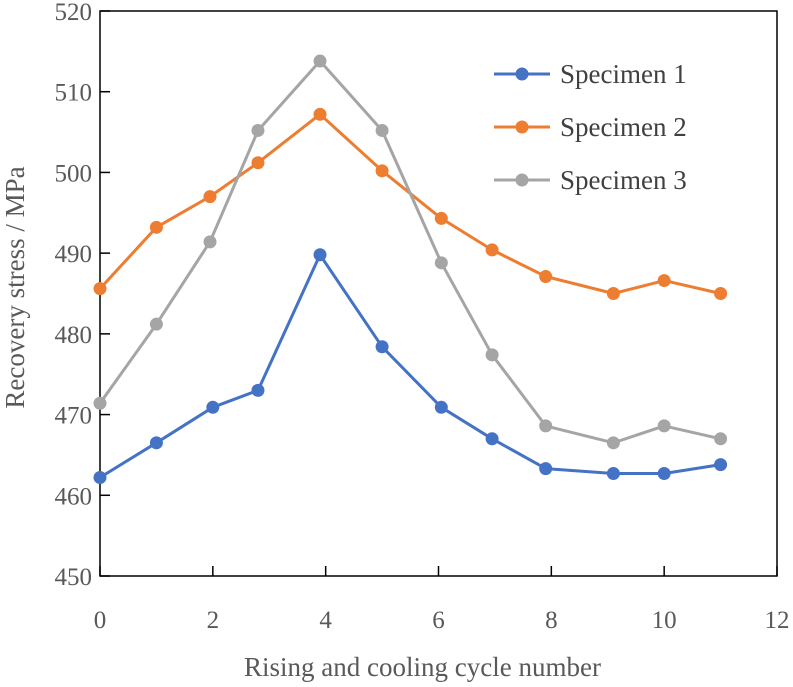 The image size is (793, 687). I want to click on x-tick-label: 12, so click(777, 620).